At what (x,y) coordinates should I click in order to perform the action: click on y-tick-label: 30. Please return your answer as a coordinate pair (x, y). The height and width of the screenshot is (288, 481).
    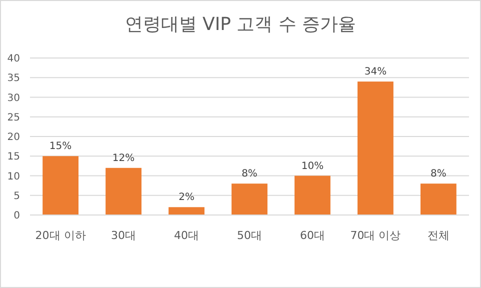
    Looking at the image, I should click on (13, 98).